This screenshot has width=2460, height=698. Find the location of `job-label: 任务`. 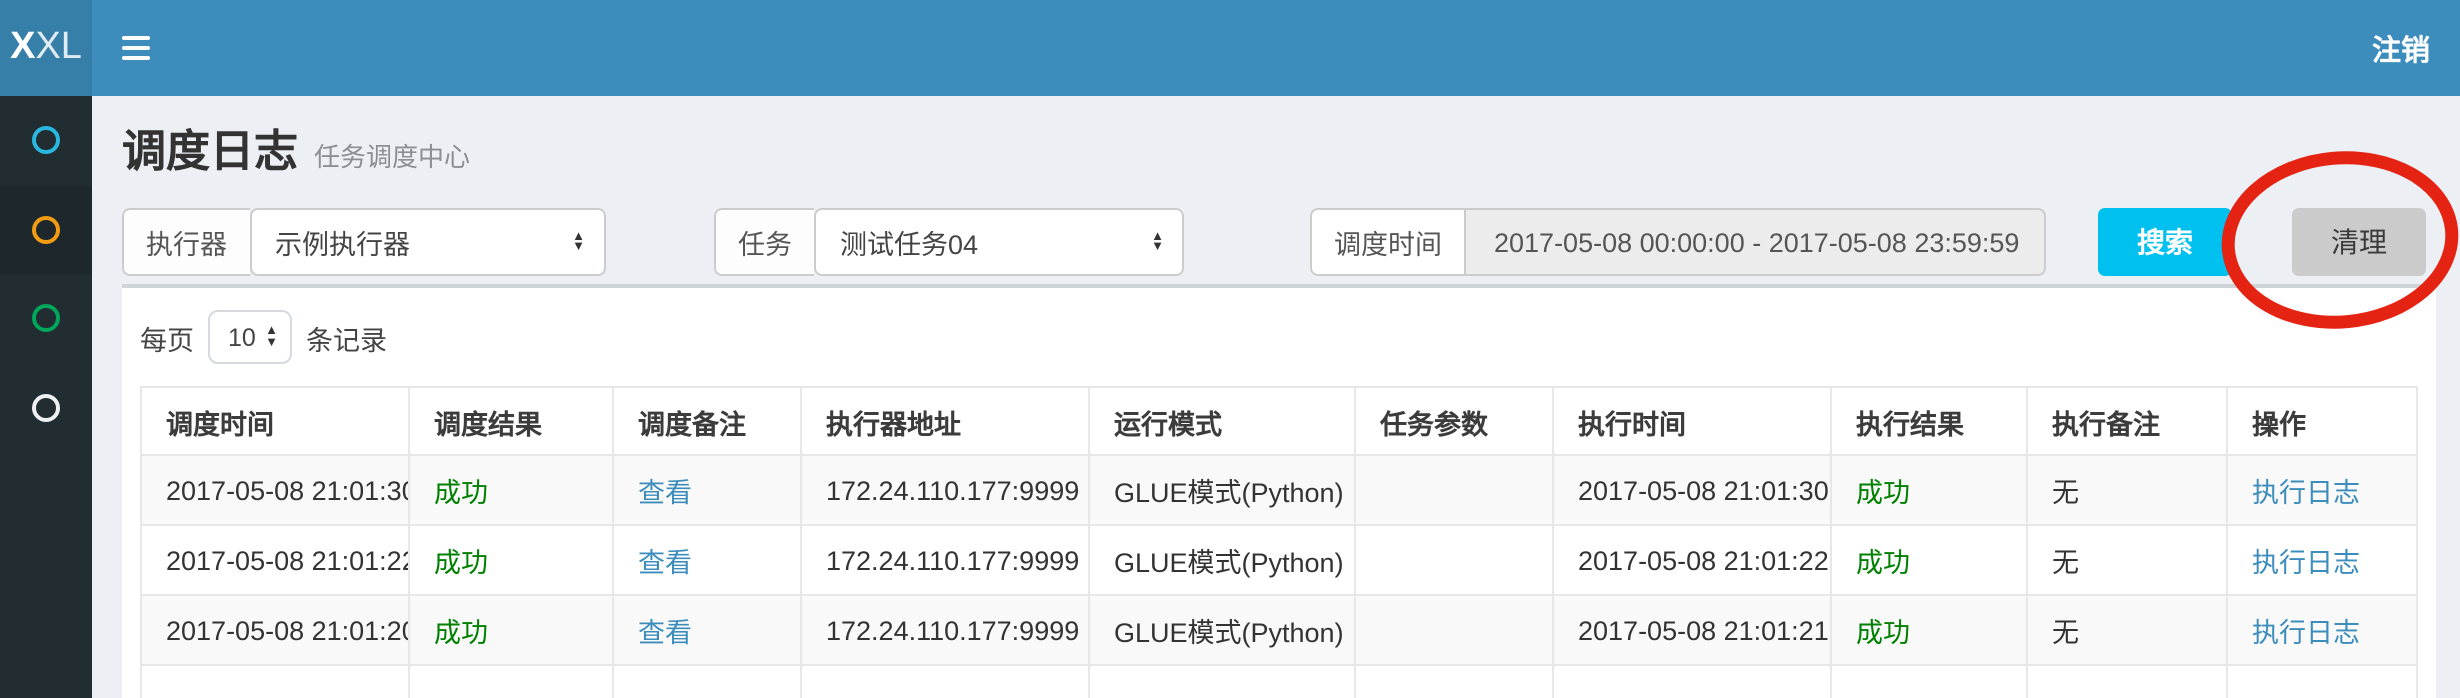

job-label: 任务 is located at coordinates (764, 242).